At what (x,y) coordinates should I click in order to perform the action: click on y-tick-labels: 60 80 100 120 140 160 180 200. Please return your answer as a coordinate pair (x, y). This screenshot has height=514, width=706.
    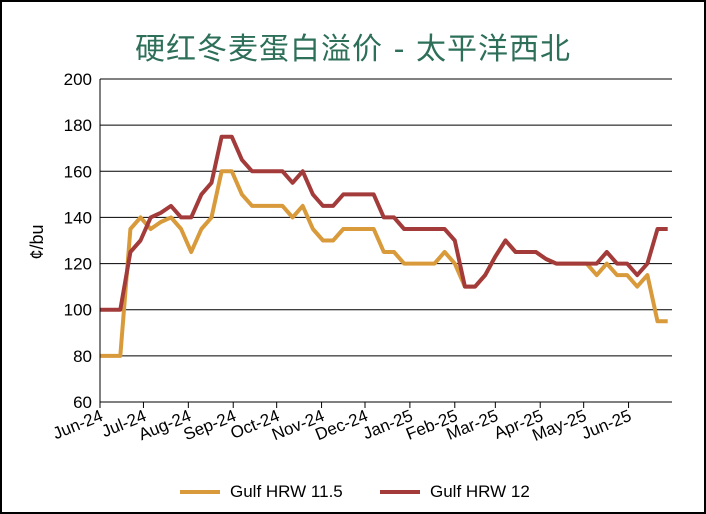
    Looking at the image, I should click on (78, 241).